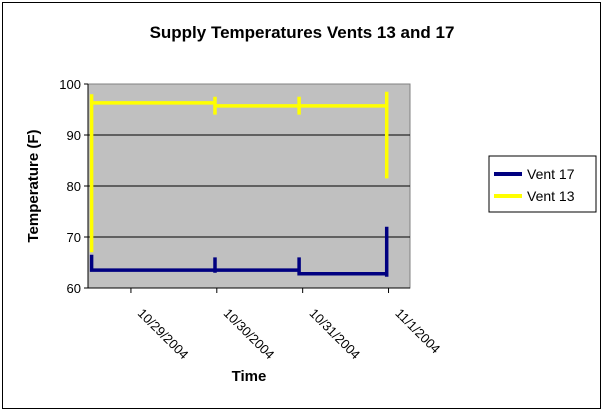  Describe the element at coordinates (70, 84) in the screenshot. I see `y-tick-label: 100` at that location.